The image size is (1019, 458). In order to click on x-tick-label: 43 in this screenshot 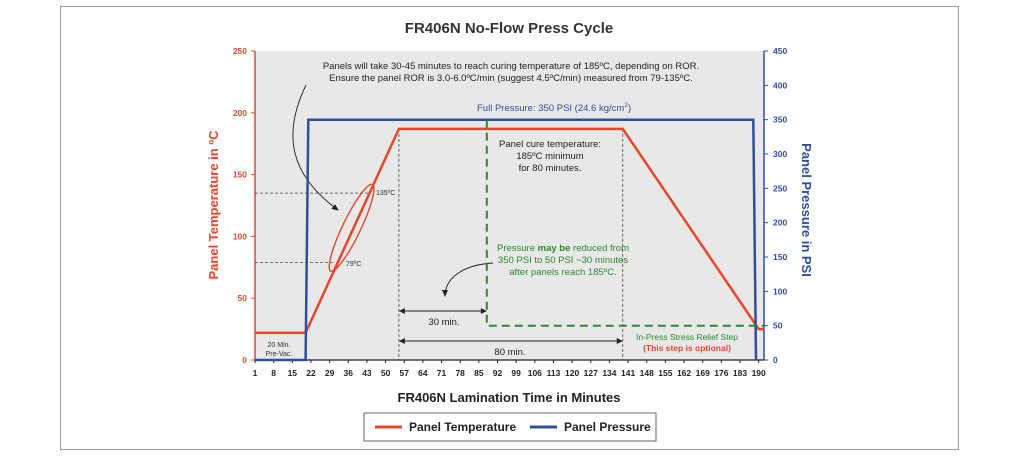, I will do `click(367, 373)`.